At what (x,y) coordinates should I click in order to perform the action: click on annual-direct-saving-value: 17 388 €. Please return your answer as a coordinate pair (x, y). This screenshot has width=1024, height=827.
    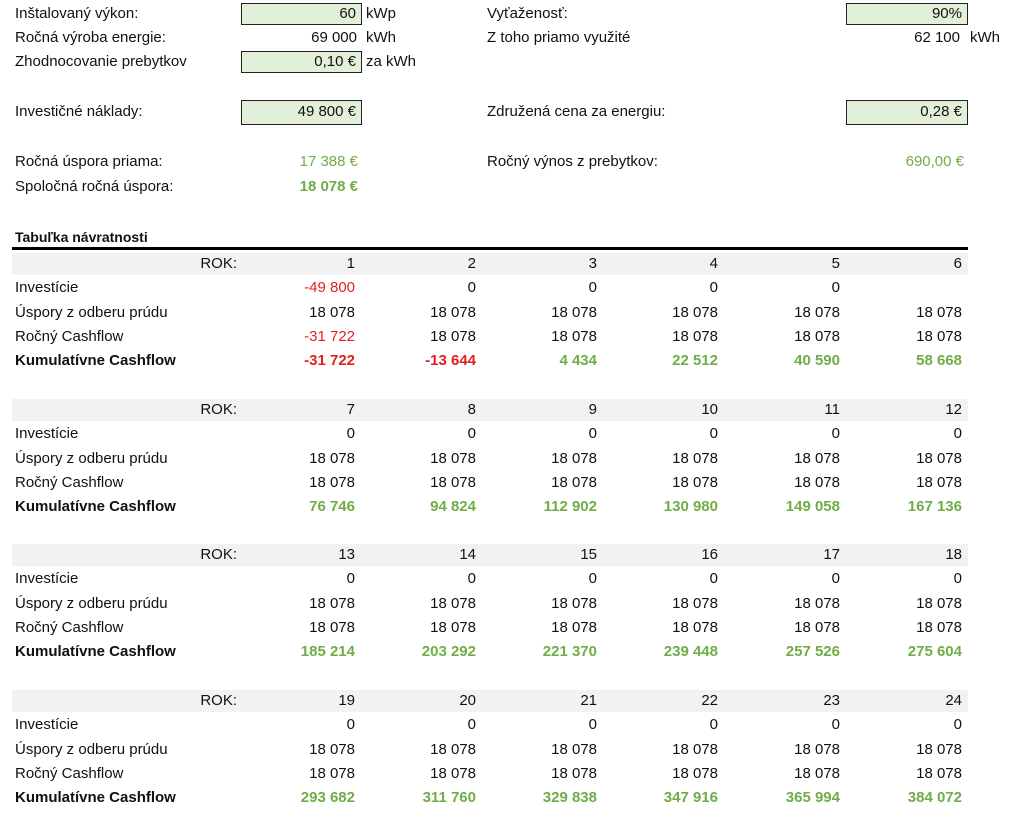
    Looking at the image, I should click on (328, 161).